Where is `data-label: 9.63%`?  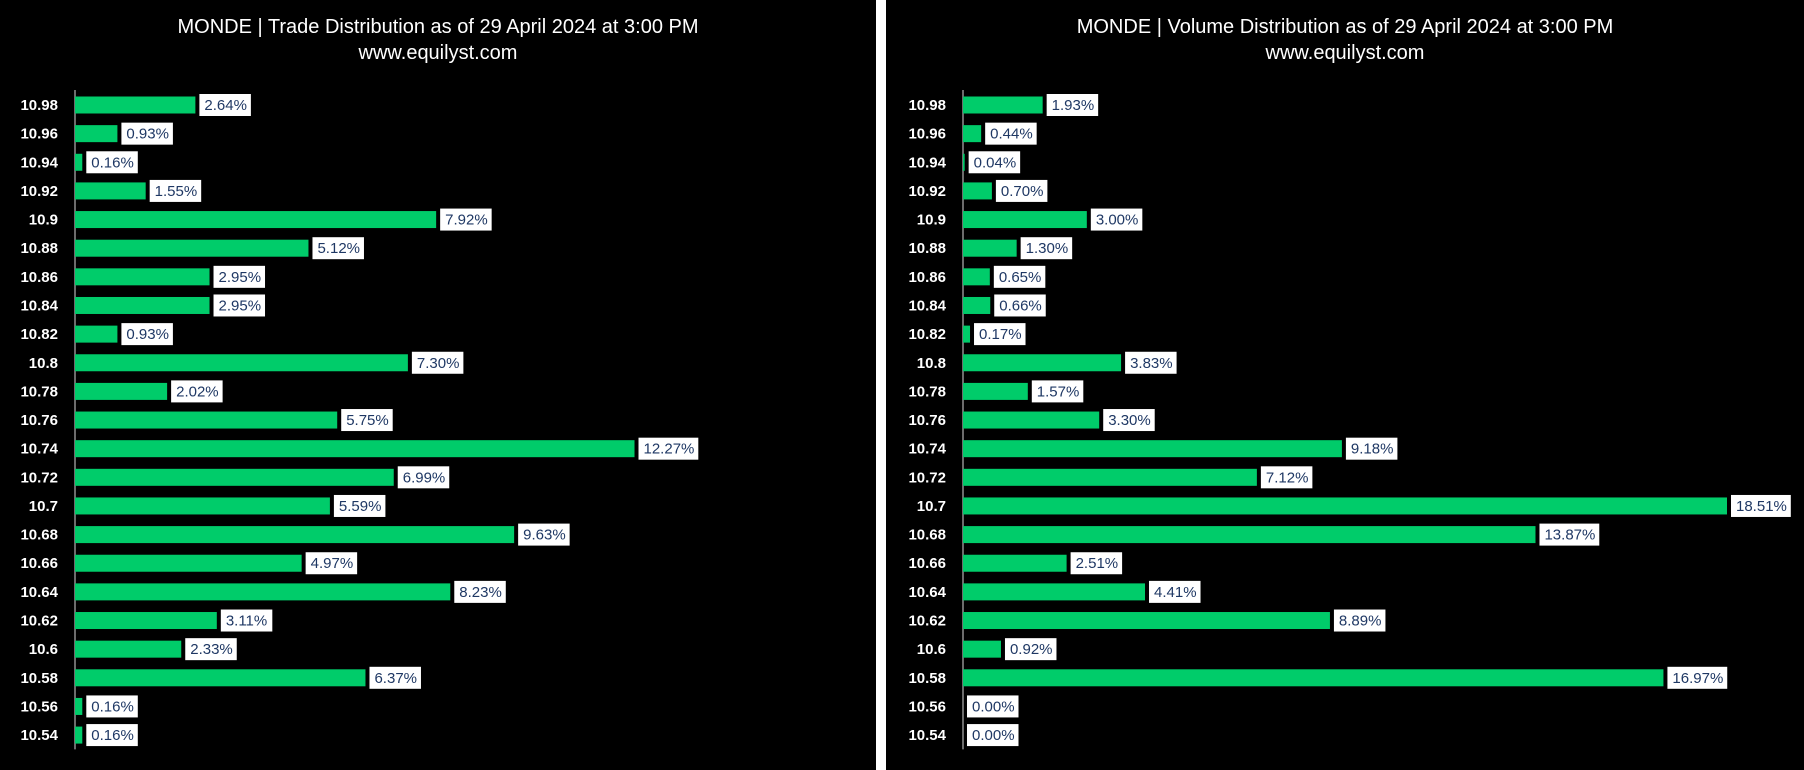 data-label: 9.63% is located at coordinates (544, 534).